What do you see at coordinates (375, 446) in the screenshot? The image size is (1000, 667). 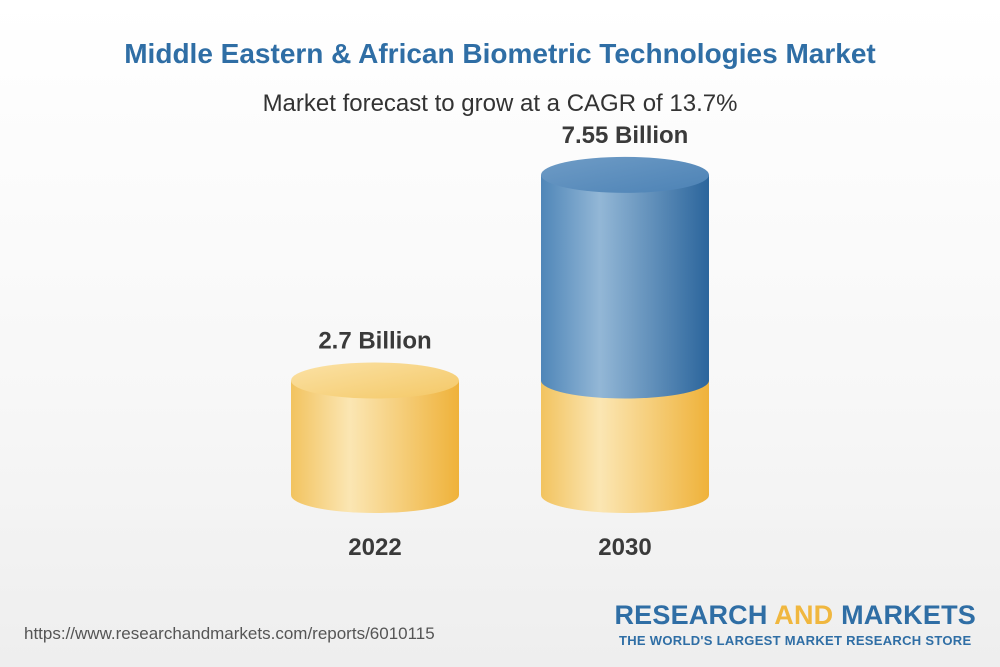 I see `bar-2022` at bounding box center [375, 446].